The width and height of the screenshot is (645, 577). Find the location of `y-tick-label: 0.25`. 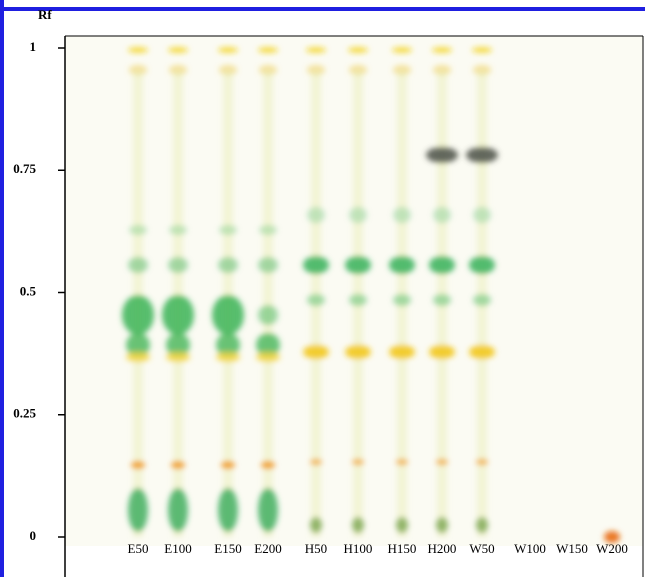

y-tick-label: 0.25 is located at coordinates (24, 413).